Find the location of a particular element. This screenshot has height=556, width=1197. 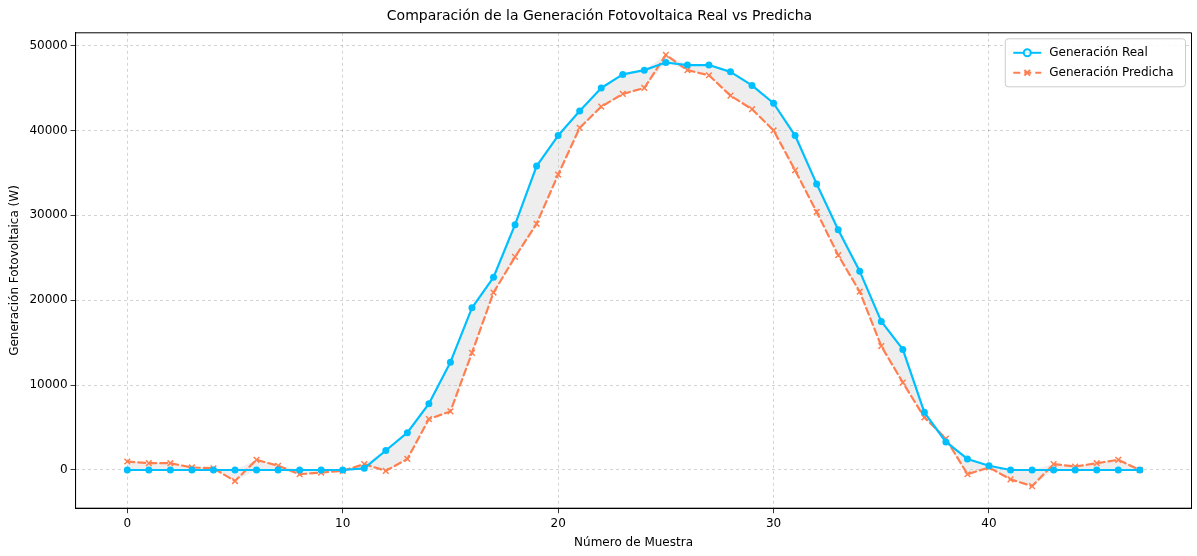

x-tick-label: 20 is located at coordinates (558, 522).